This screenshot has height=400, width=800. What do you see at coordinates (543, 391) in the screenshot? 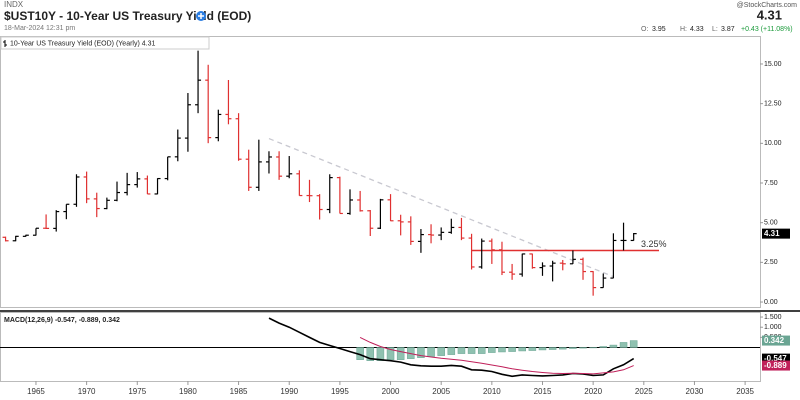
I see `x-tick-label: 2015` at bounding box center [543, 391].